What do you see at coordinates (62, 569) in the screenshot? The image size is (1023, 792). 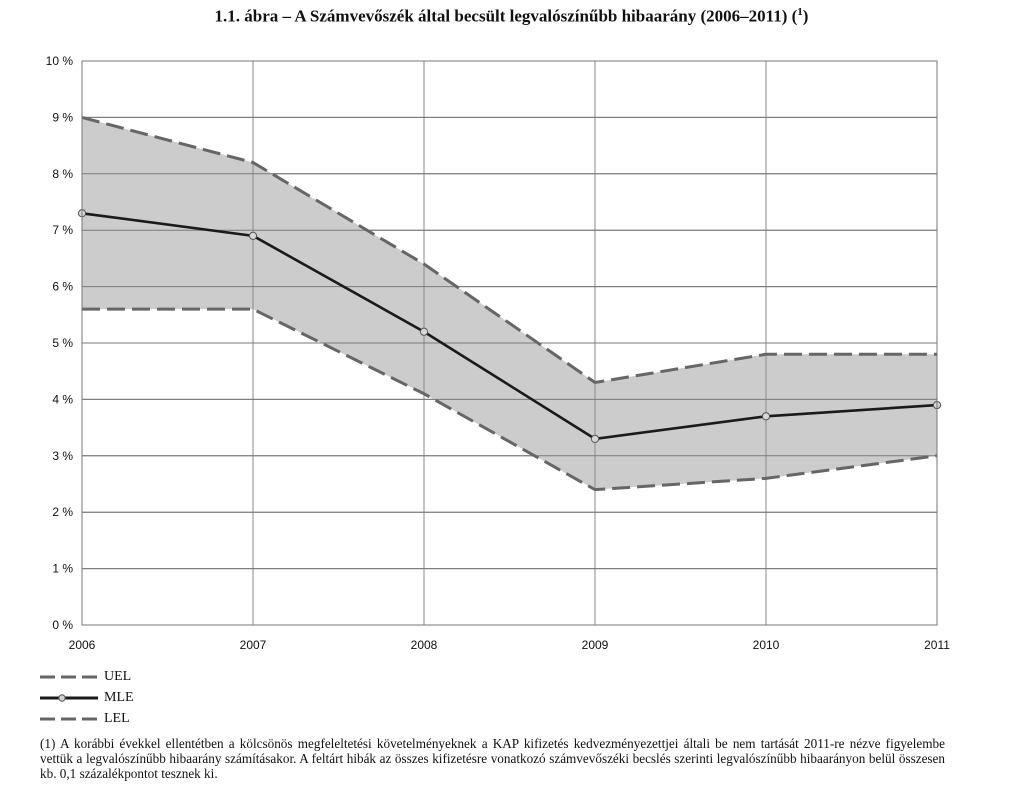 I see `y-tick-label: 1 %` at bounding box center [62, 569].